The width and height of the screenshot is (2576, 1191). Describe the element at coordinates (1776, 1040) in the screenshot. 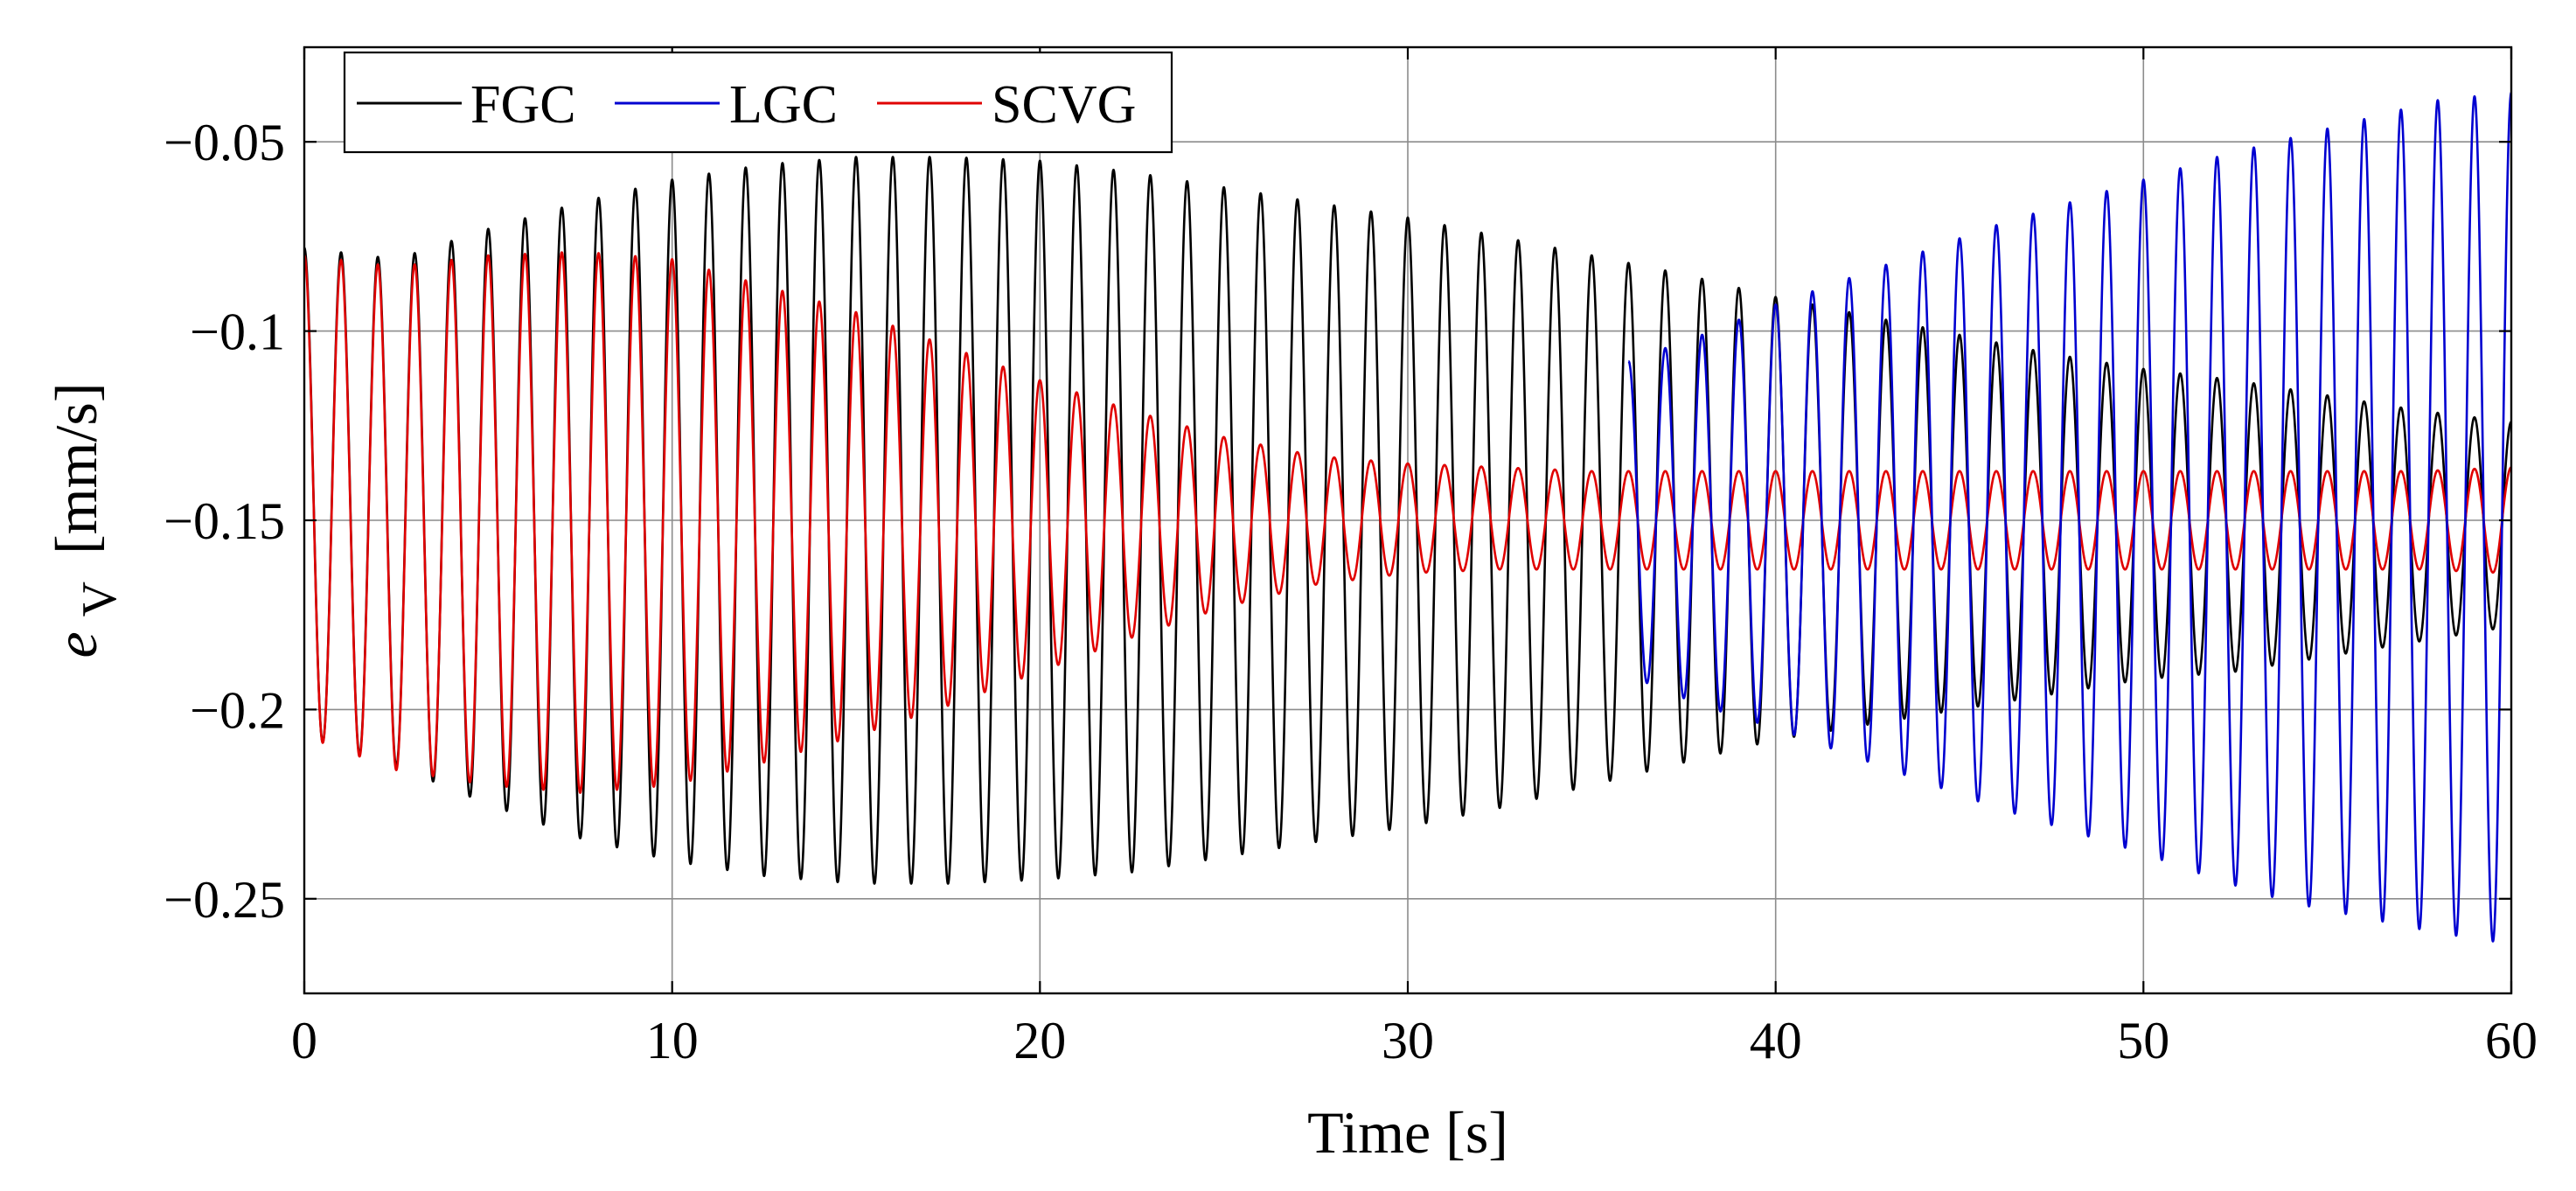

I see `x-tick-label: 40` at that location.